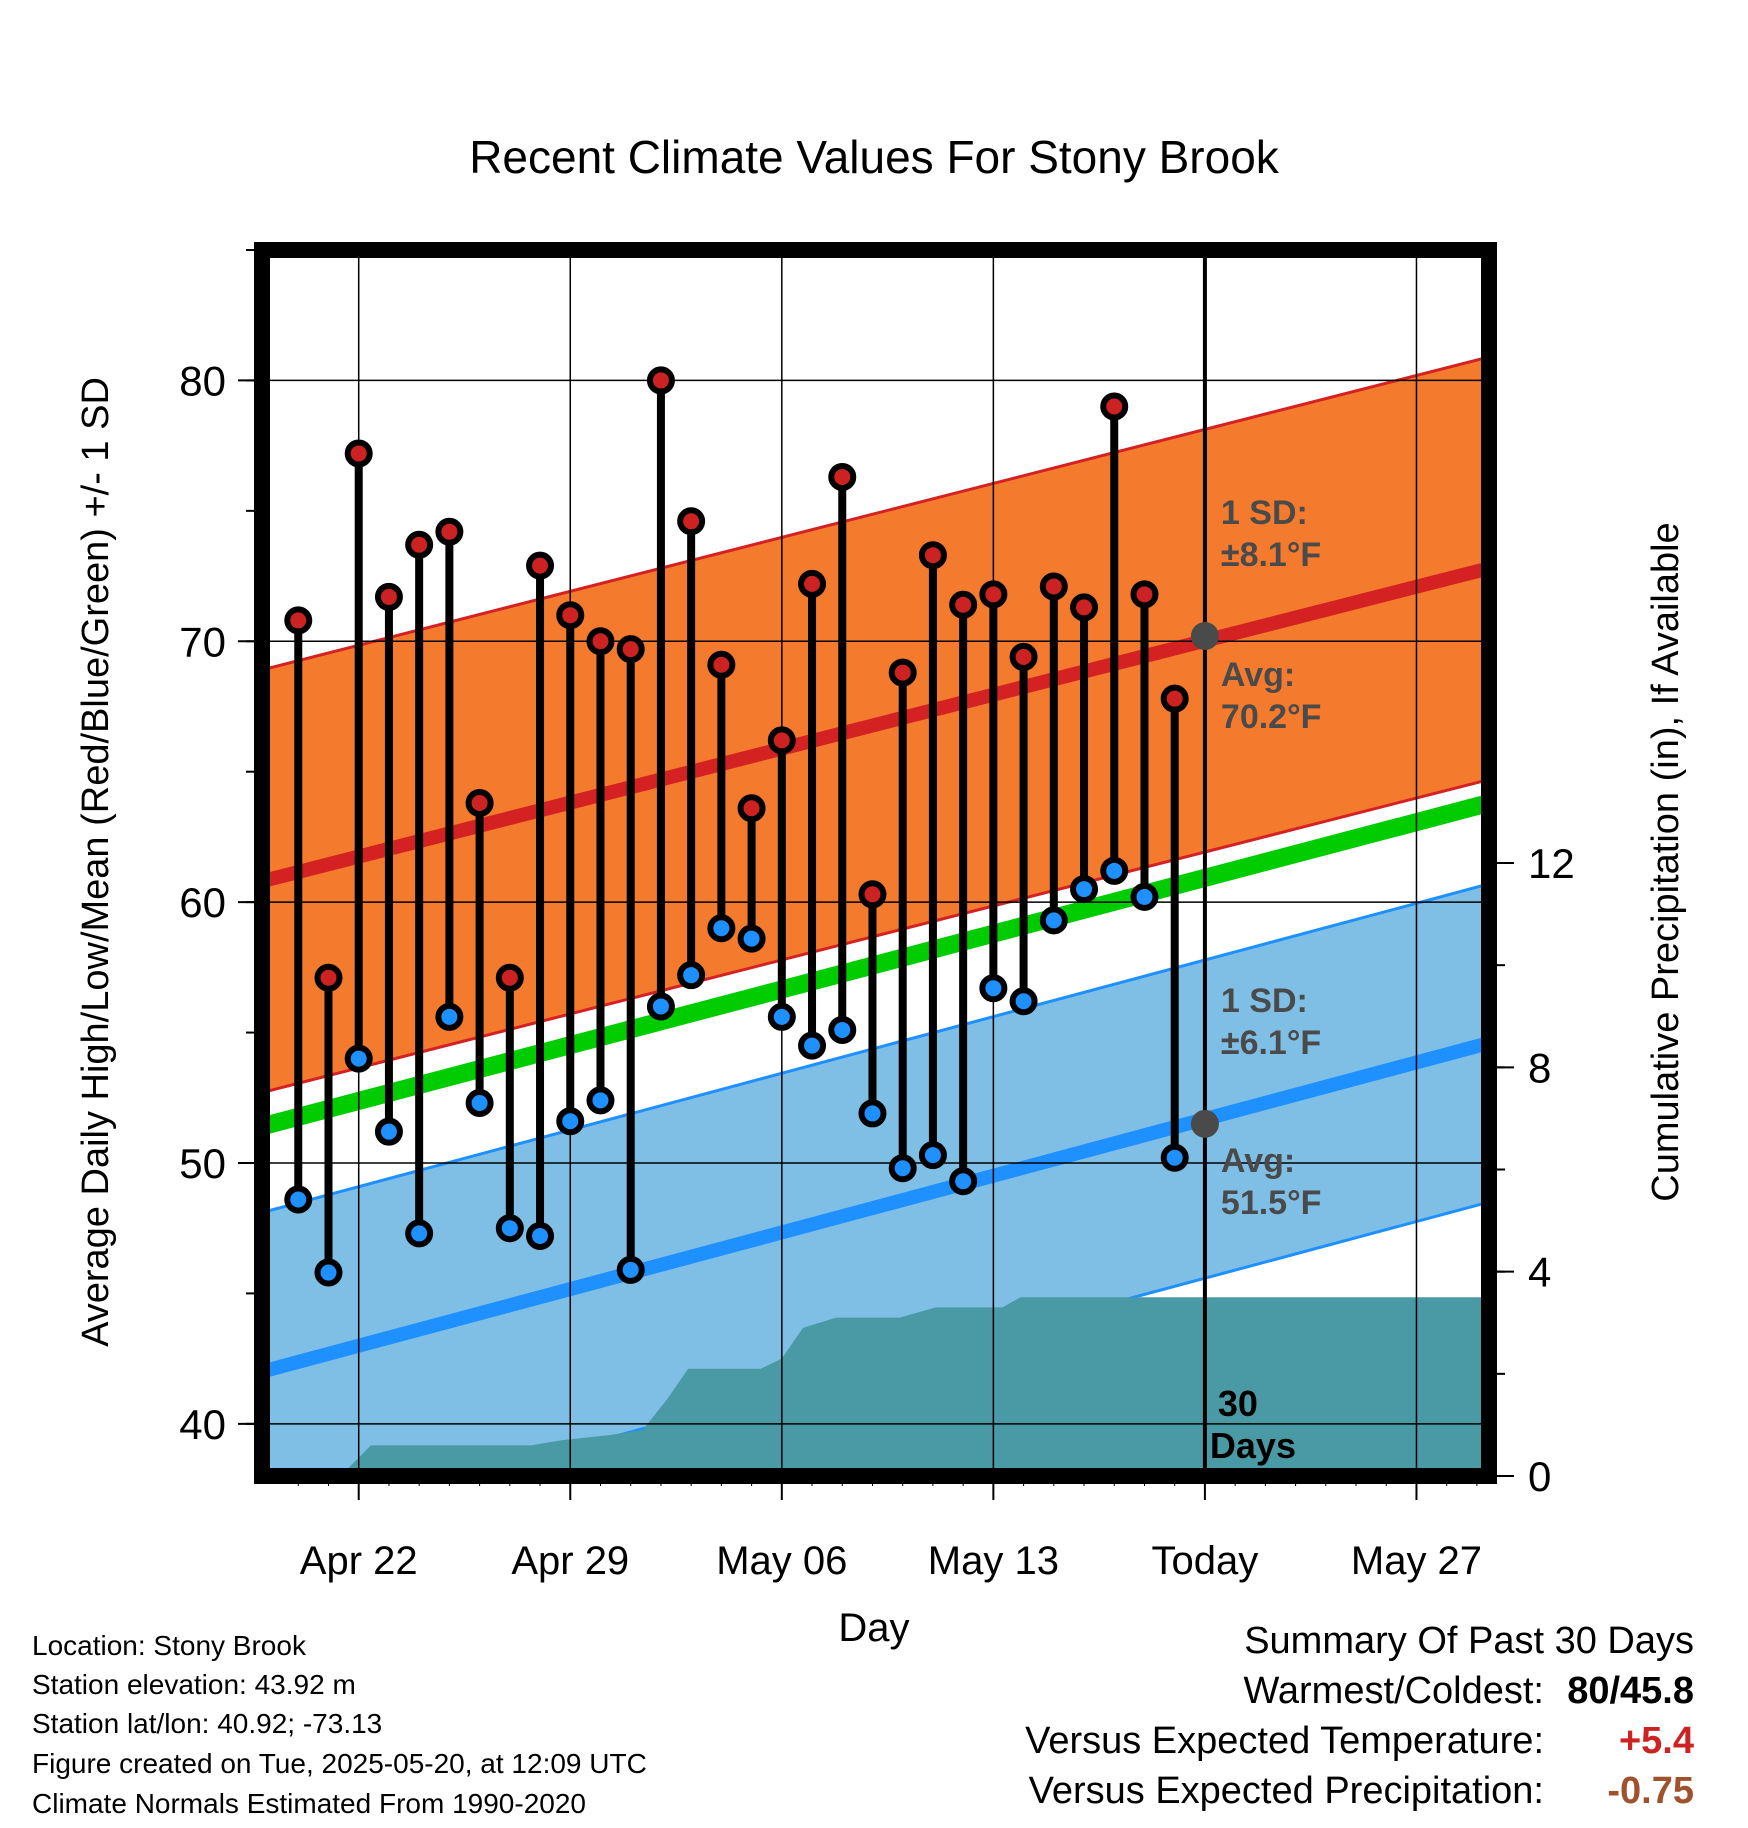 The height and width of the screenshot is (1828, 1748). Describe the element at coordinates (874, 157) in the screenshot. I see `chart-title: Recent Climate Values For Stony Brook` at that location.